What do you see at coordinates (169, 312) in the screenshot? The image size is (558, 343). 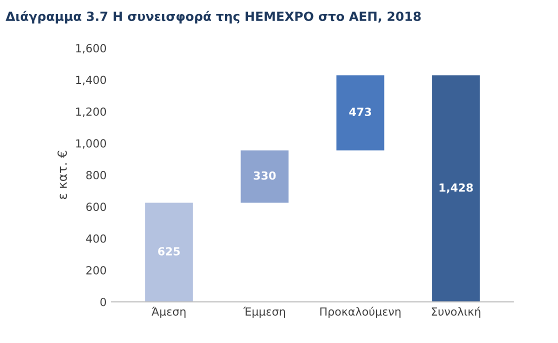 I see `x-tick-label: Άμεση` at bounding box center [169, 312].